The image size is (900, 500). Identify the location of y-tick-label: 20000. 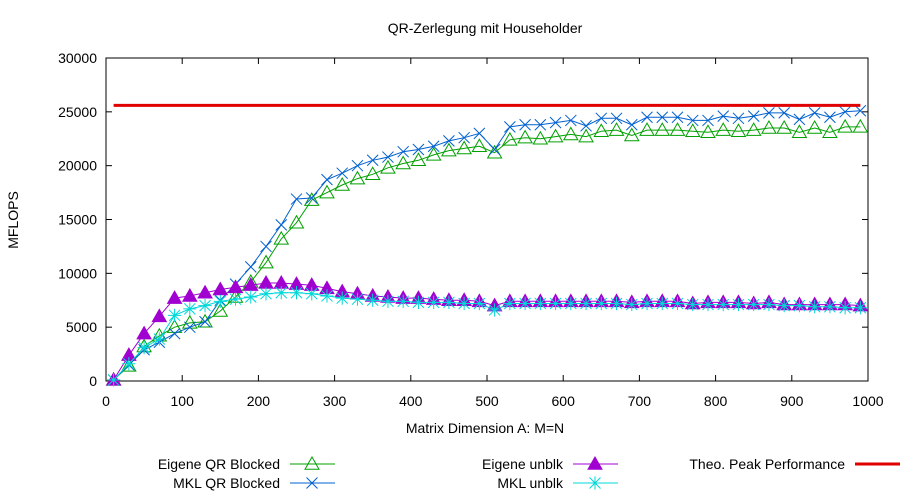
(77, 166).